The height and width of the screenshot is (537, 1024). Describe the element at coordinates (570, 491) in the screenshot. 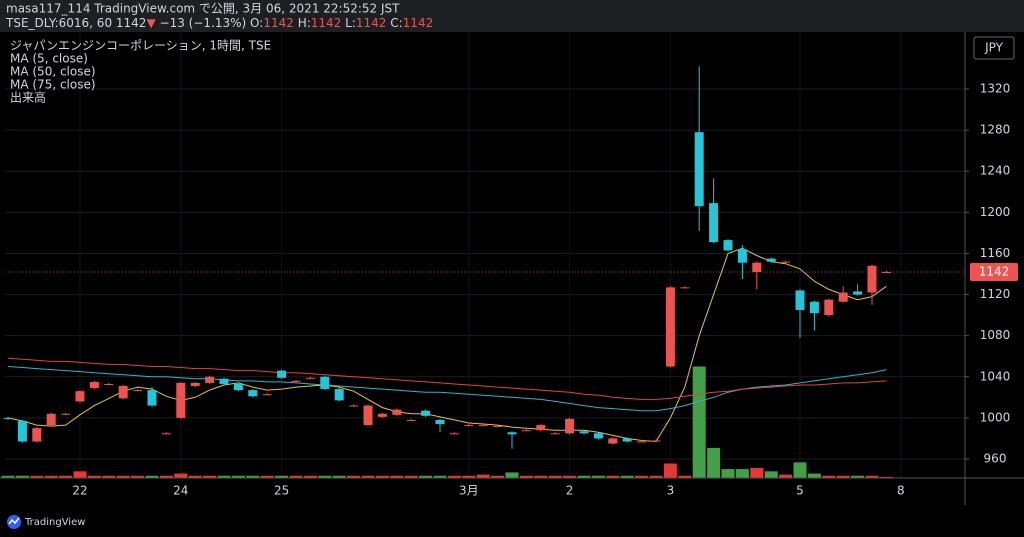

I see `x-tick-label: 2` at that location.